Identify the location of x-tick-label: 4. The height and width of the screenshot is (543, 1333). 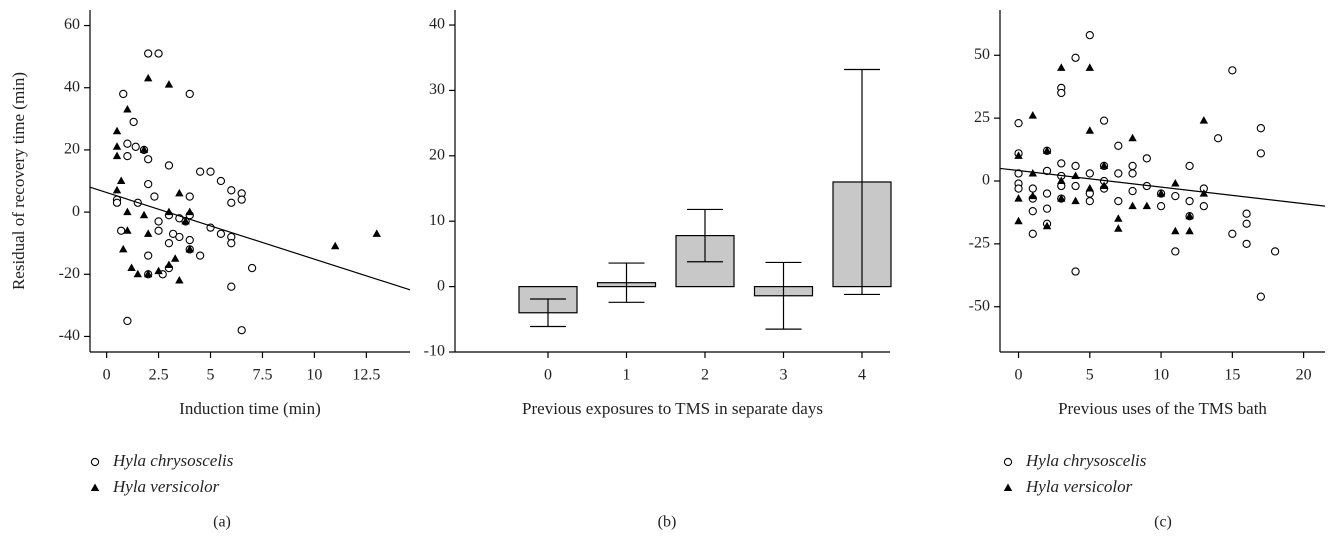
(862, 375).